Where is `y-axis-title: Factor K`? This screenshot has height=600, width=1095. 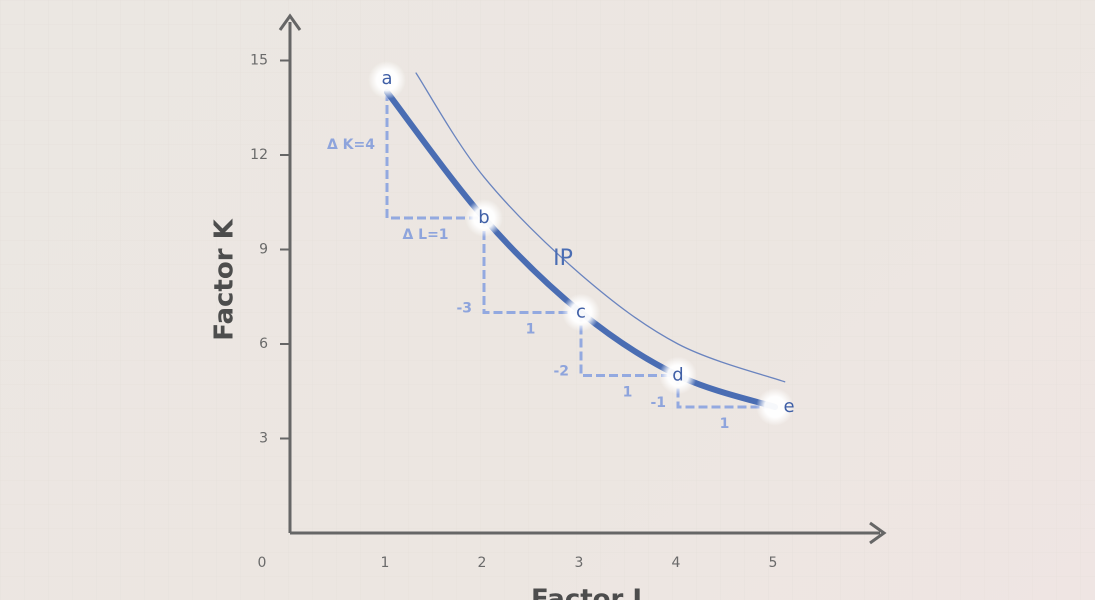 y-axis-title: Factor K is located at coordinates (225, 279).